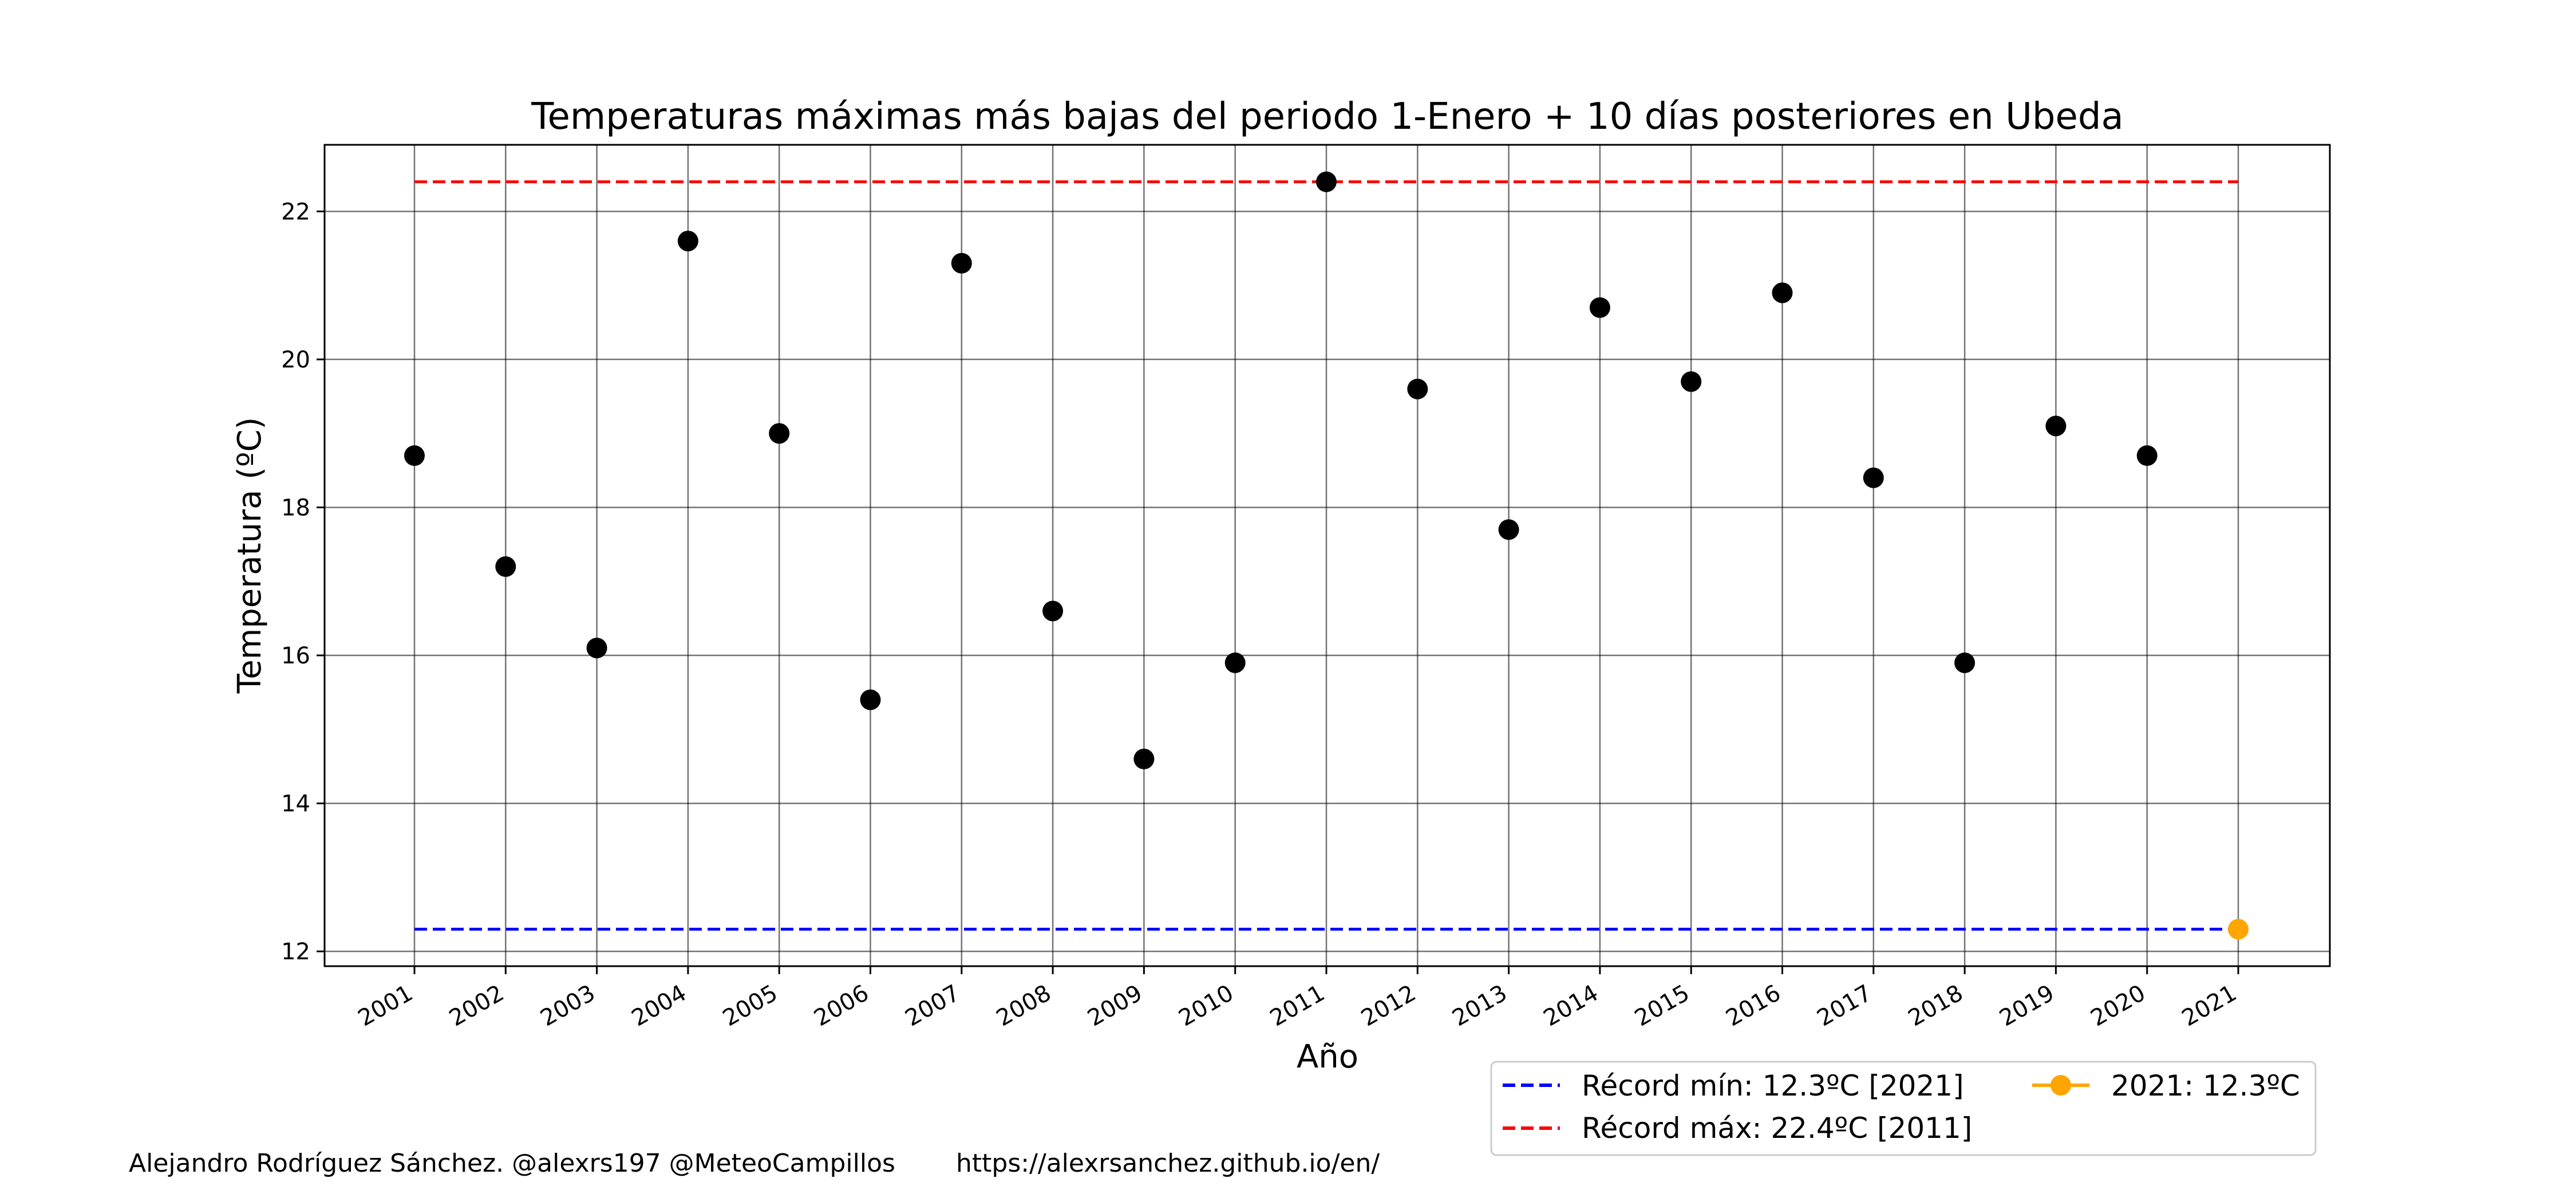 The height and width of the screenshot is (1202, 2576). I want to click on x-tick-label: 2013, so click(1479, 1006).